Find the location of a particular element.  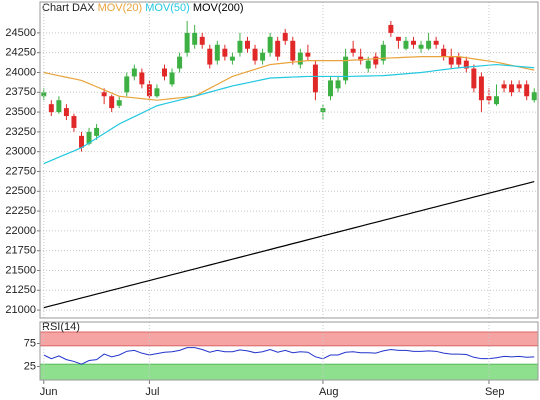

y-tick-label: 24250 is located at coordinates (20, 53).